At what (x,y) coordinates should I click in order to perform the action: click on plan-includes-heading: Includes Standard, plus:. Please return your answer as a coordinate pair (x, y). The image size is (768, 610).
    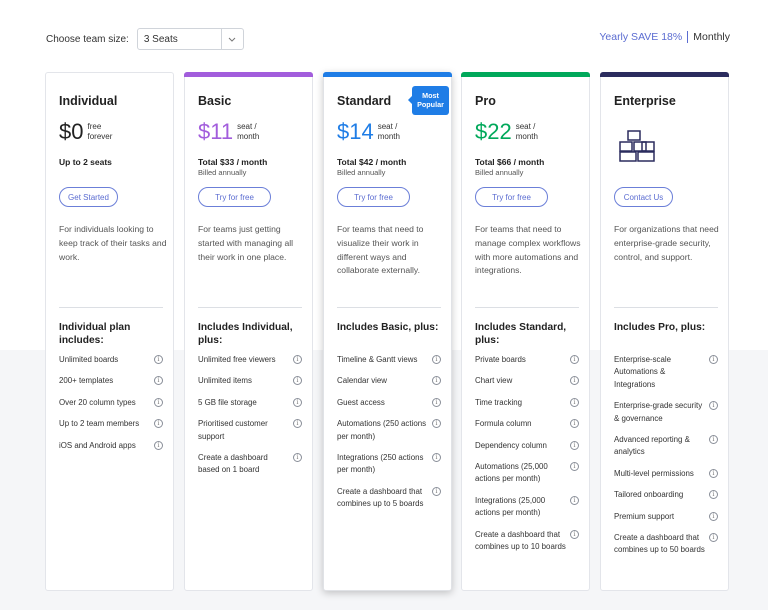
    Looking at the image, I should click on (521, 334).